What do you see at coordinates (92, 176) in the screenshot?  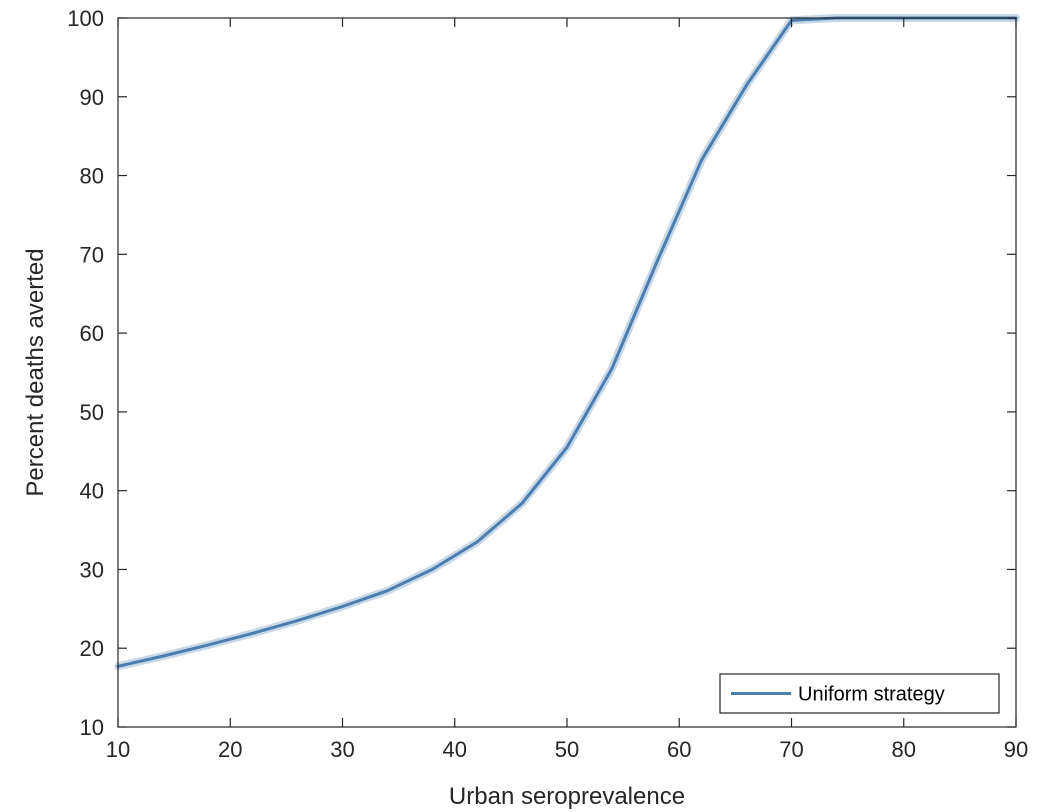 I see `y-tick-label: 80` at bounding box center [92, 176].